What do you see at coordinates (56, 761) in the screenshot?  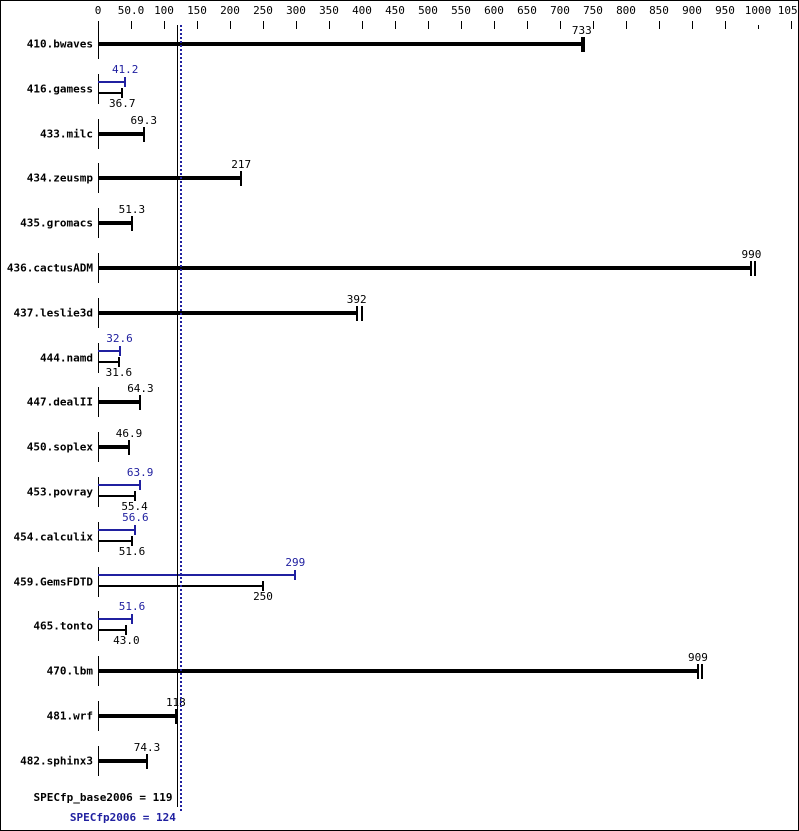 I see `benchmark-label-482-sphinx3: 482.sphinx3` at bounding box center [56, 761].